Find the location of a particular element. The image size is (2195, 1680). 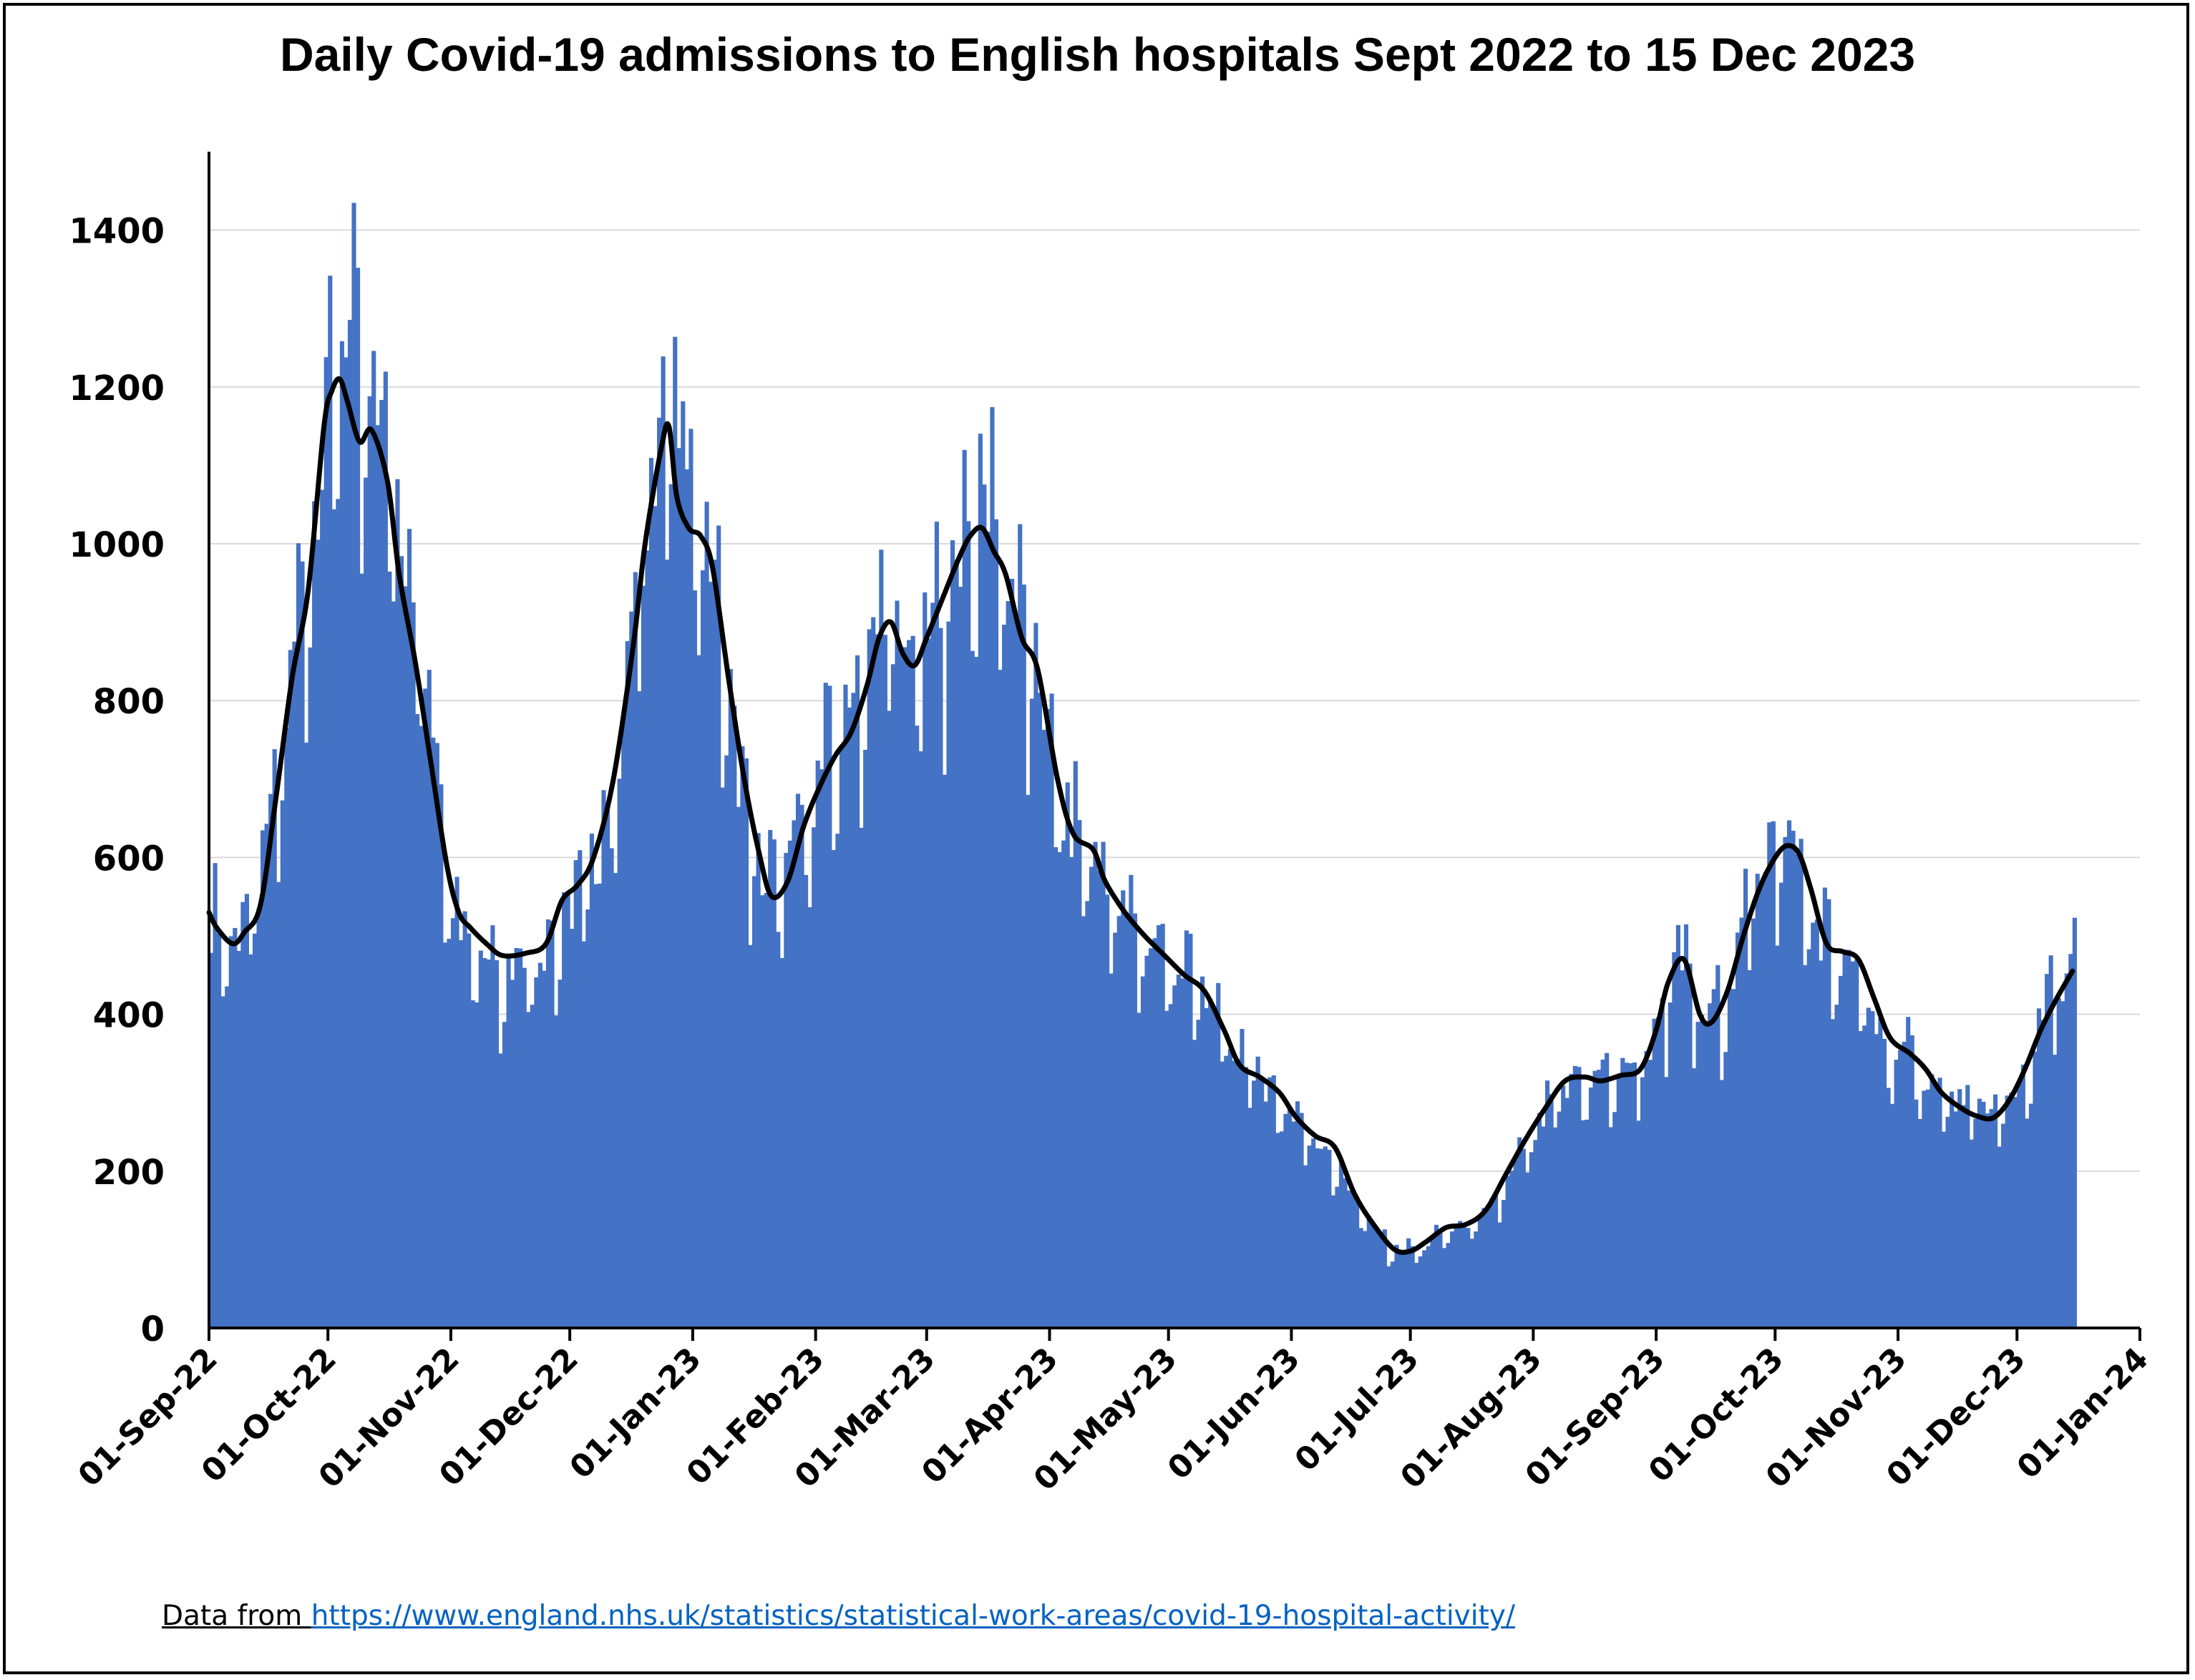

y-tick-label: 600 is located at coordinates (129, 859).